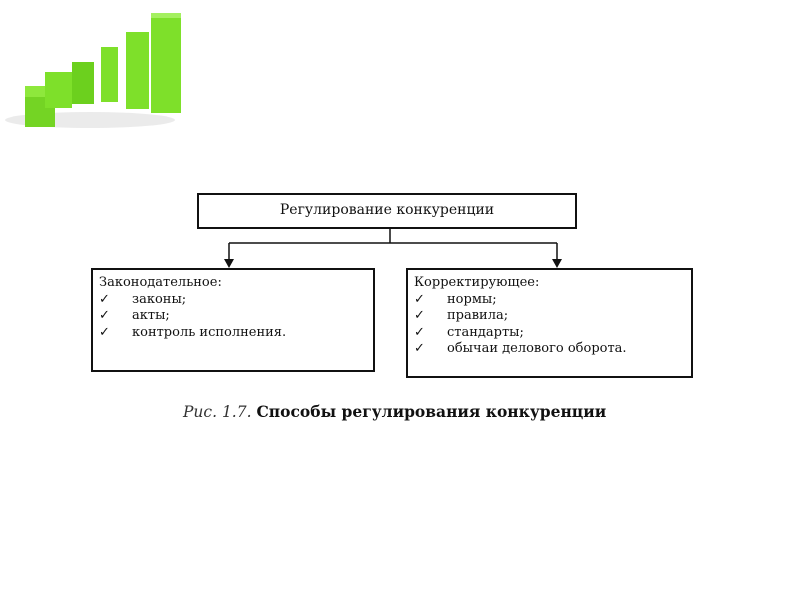 Image resolution: width=800 pixels, height=600 pixels. What do you see at coordinates (393, 245) in the screenshot?
I see `connector-lines` at bounding box center [393, 245].